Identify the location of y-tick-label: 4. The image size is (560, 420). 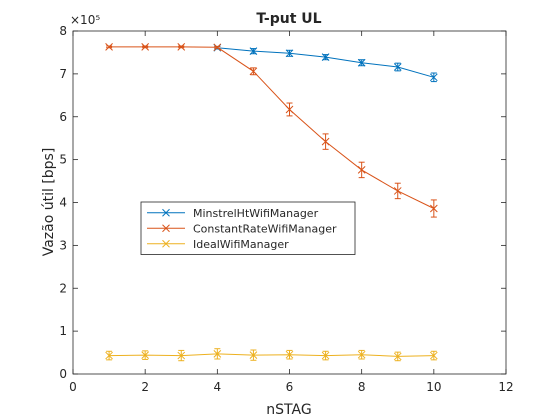
(63, 203).